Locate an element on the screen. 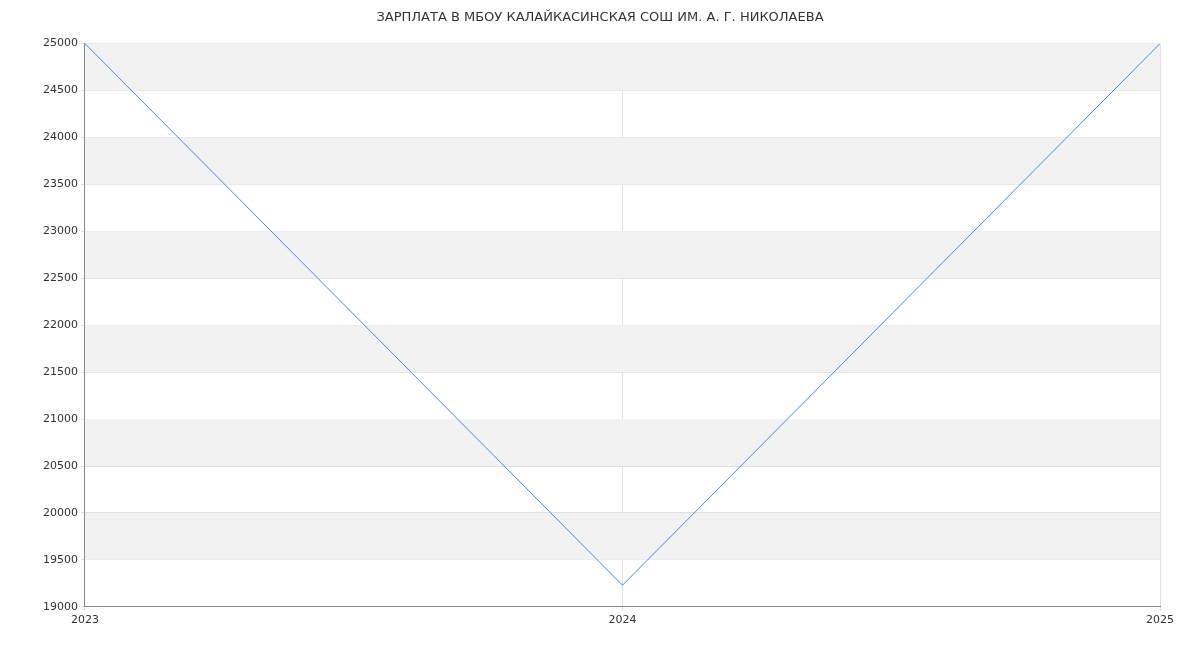 The width and height of the screenshot is (1200, 650). y-tick-label: 20000 is located at coordinates (60, 512).